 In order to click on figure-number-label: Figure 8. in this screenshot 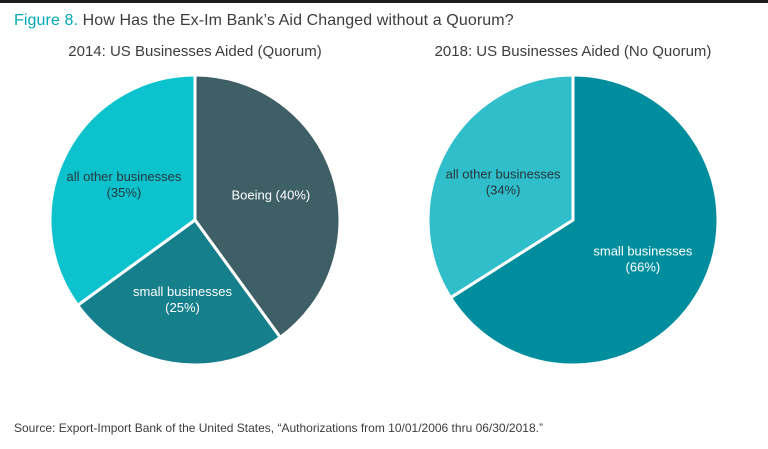, I will do `click(46, 20)`.